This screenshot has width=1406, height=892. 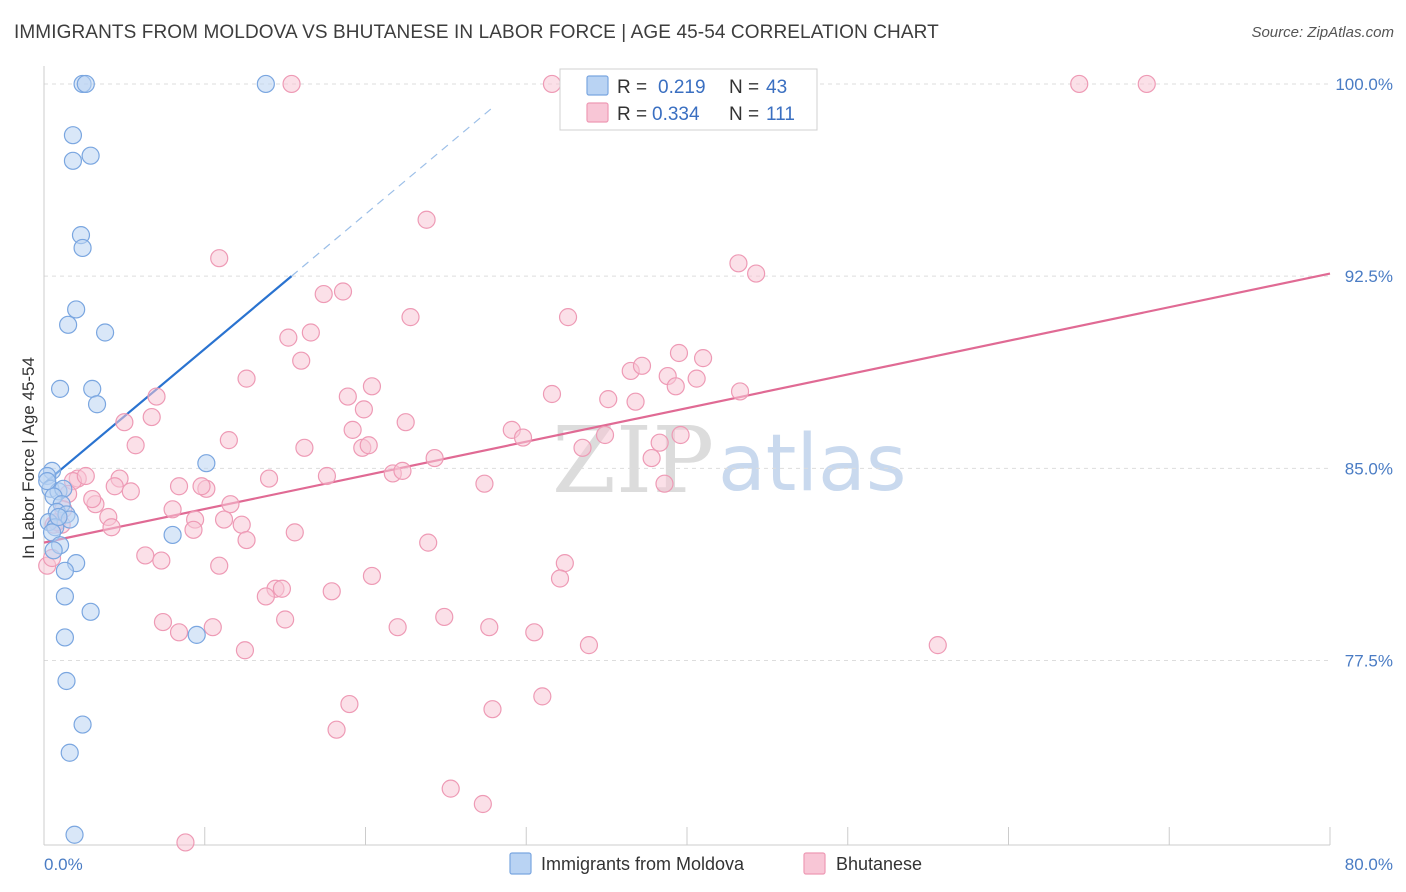 What do you see at coordinates (676, 114) in the screenshot?
I see `legend-r-value-bhutanese: 0.334` at bounding box center [676, 114].